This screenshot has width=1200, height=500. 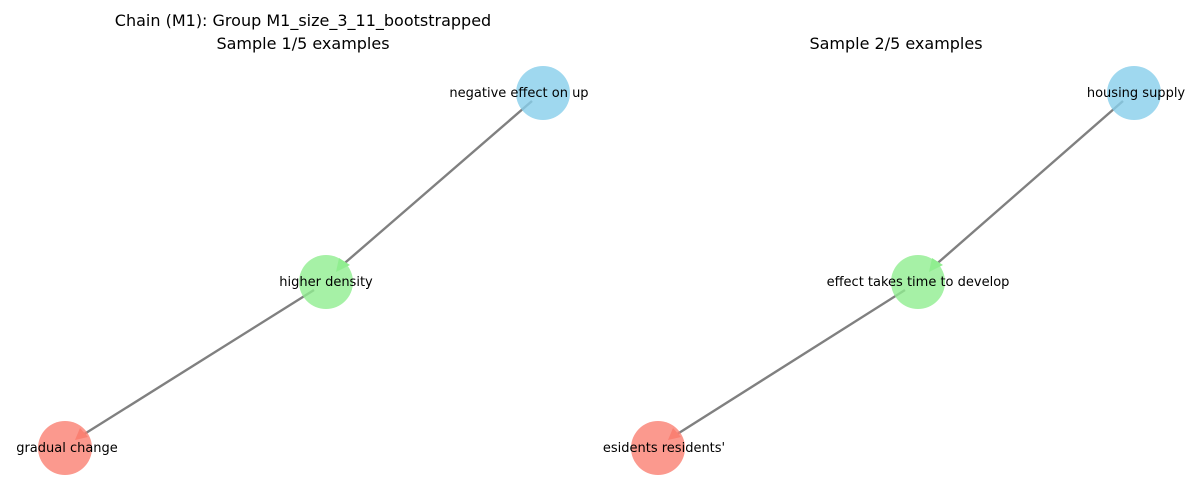 I want to click on panel-1-node-middle, so click(x=326, y=282).